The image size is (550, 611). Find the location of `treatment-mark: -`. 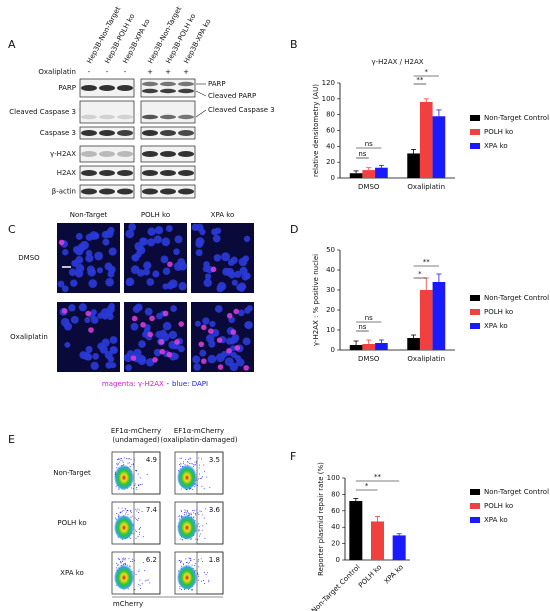

treatment-mark: - is located at coordinates (89, 72).